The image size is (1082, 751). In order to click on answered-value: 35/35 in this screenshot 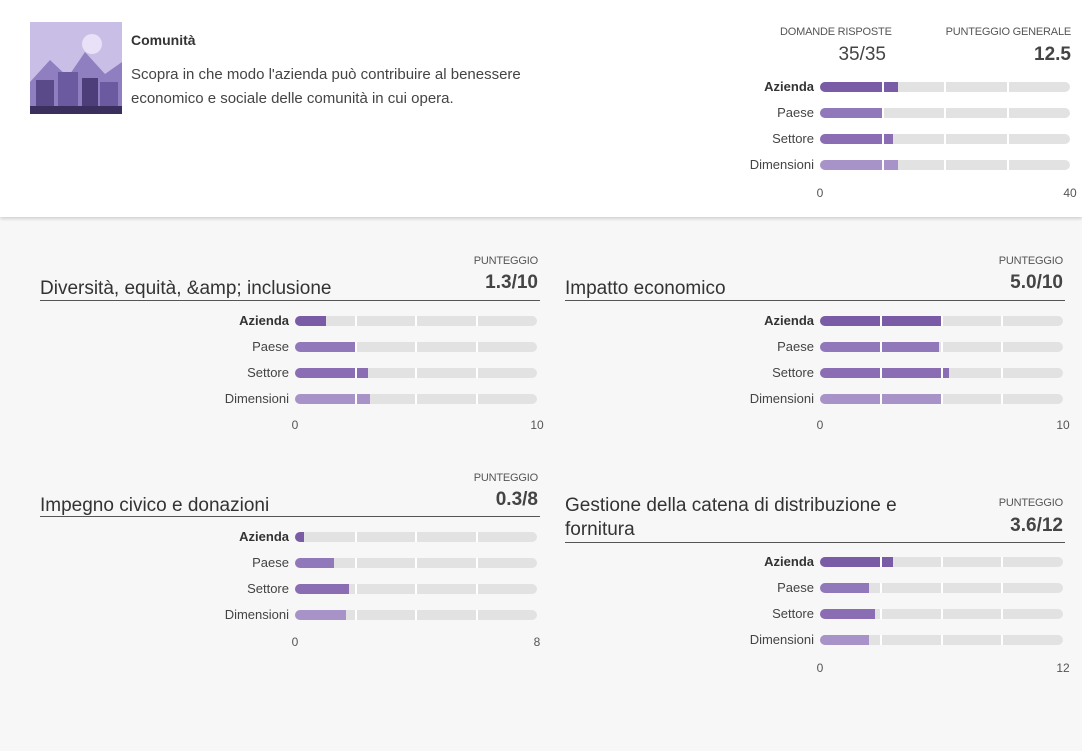, I will do `click(862, 54)`.